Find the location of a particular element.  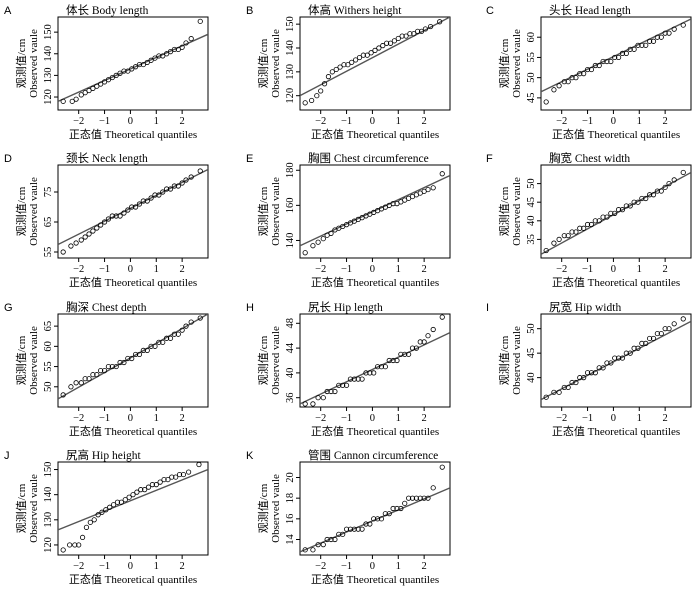

y-tick-label: 40 is located at coordinates (290, 373).